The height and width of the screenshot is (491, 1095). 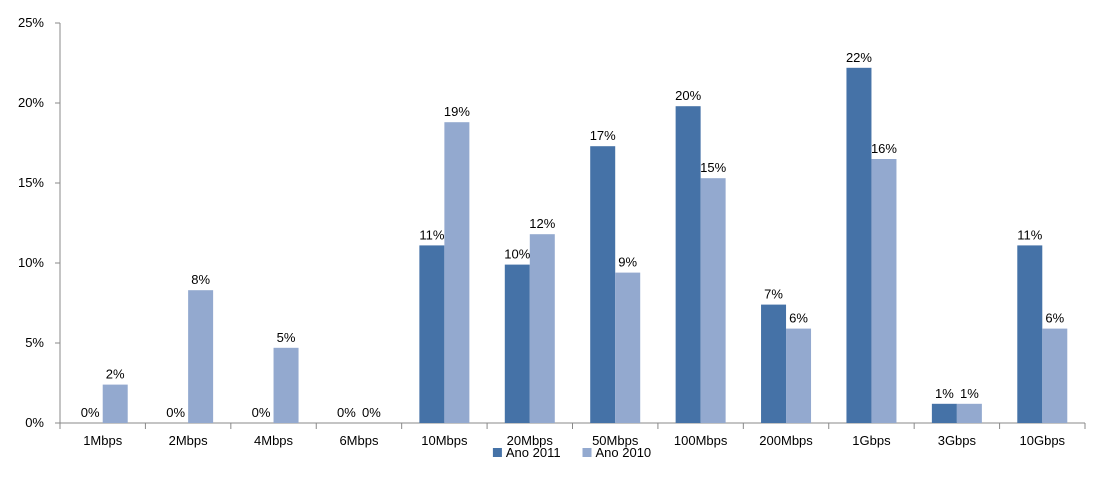 What do you see at coordinates (884, 148) in the screenshot?
I see `data-label: 16%` at bounding box center [884, 148].